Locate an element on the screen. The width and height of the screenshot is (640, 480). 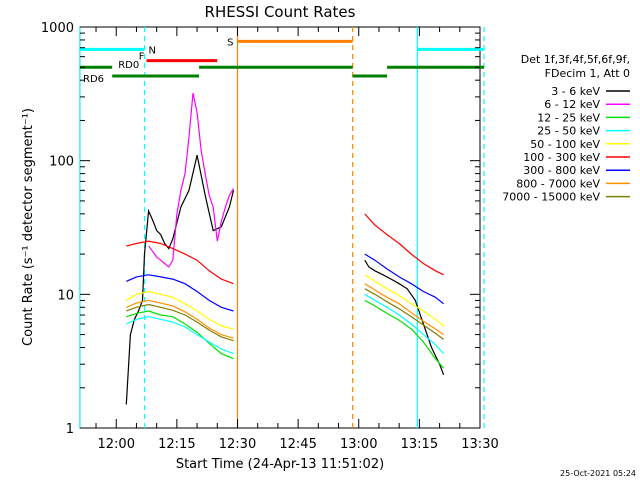
x-tick-label: 12:15 is located at coordinates (176, 444).